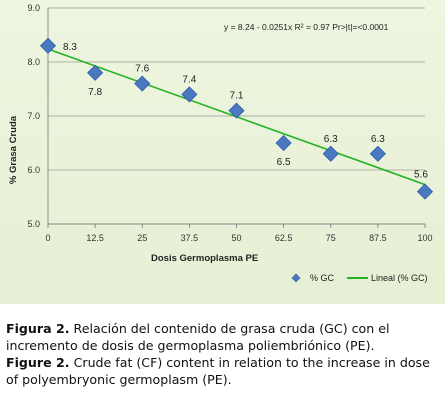  I want to click on data-point-label: 7.4, so click(189, 79).